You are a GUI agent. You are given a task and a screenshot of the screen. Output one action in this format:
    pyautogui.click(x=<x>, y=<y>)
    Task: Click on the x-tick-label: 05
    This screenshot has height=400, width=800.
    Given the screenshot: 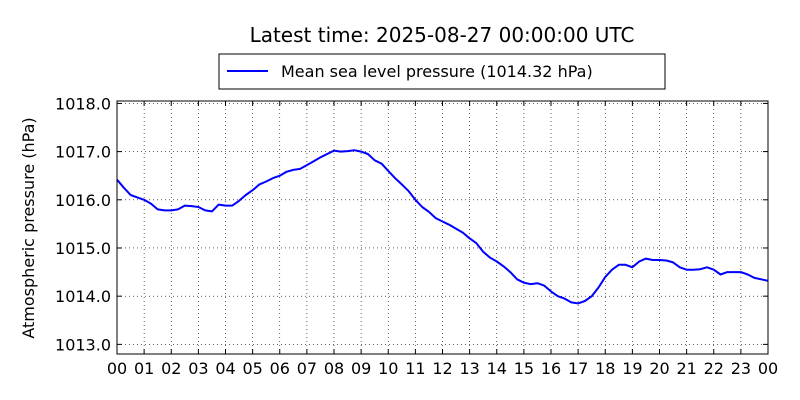 What is the action you would take?
    pyautogui.click(x=252, y=368)
    